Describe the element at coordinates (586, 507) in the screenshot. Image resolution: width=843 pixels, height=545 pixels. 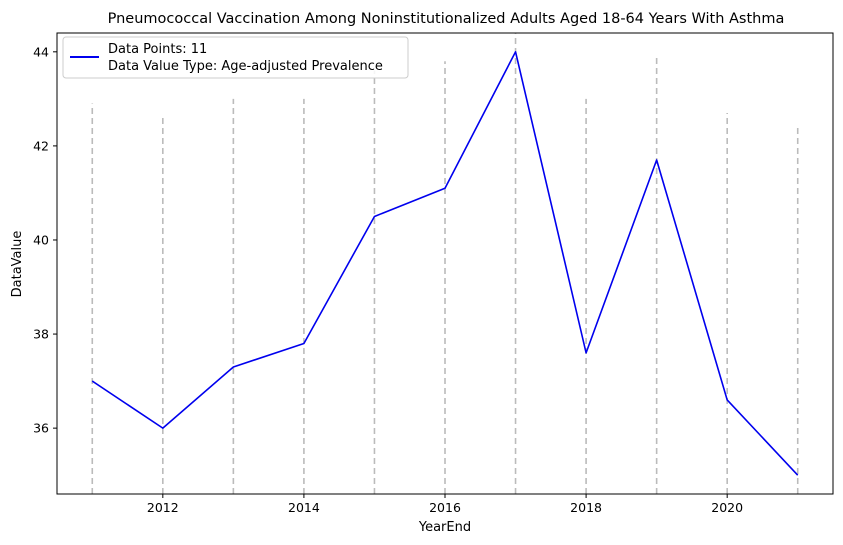
I see `x-tick-label: 2018` at that location.